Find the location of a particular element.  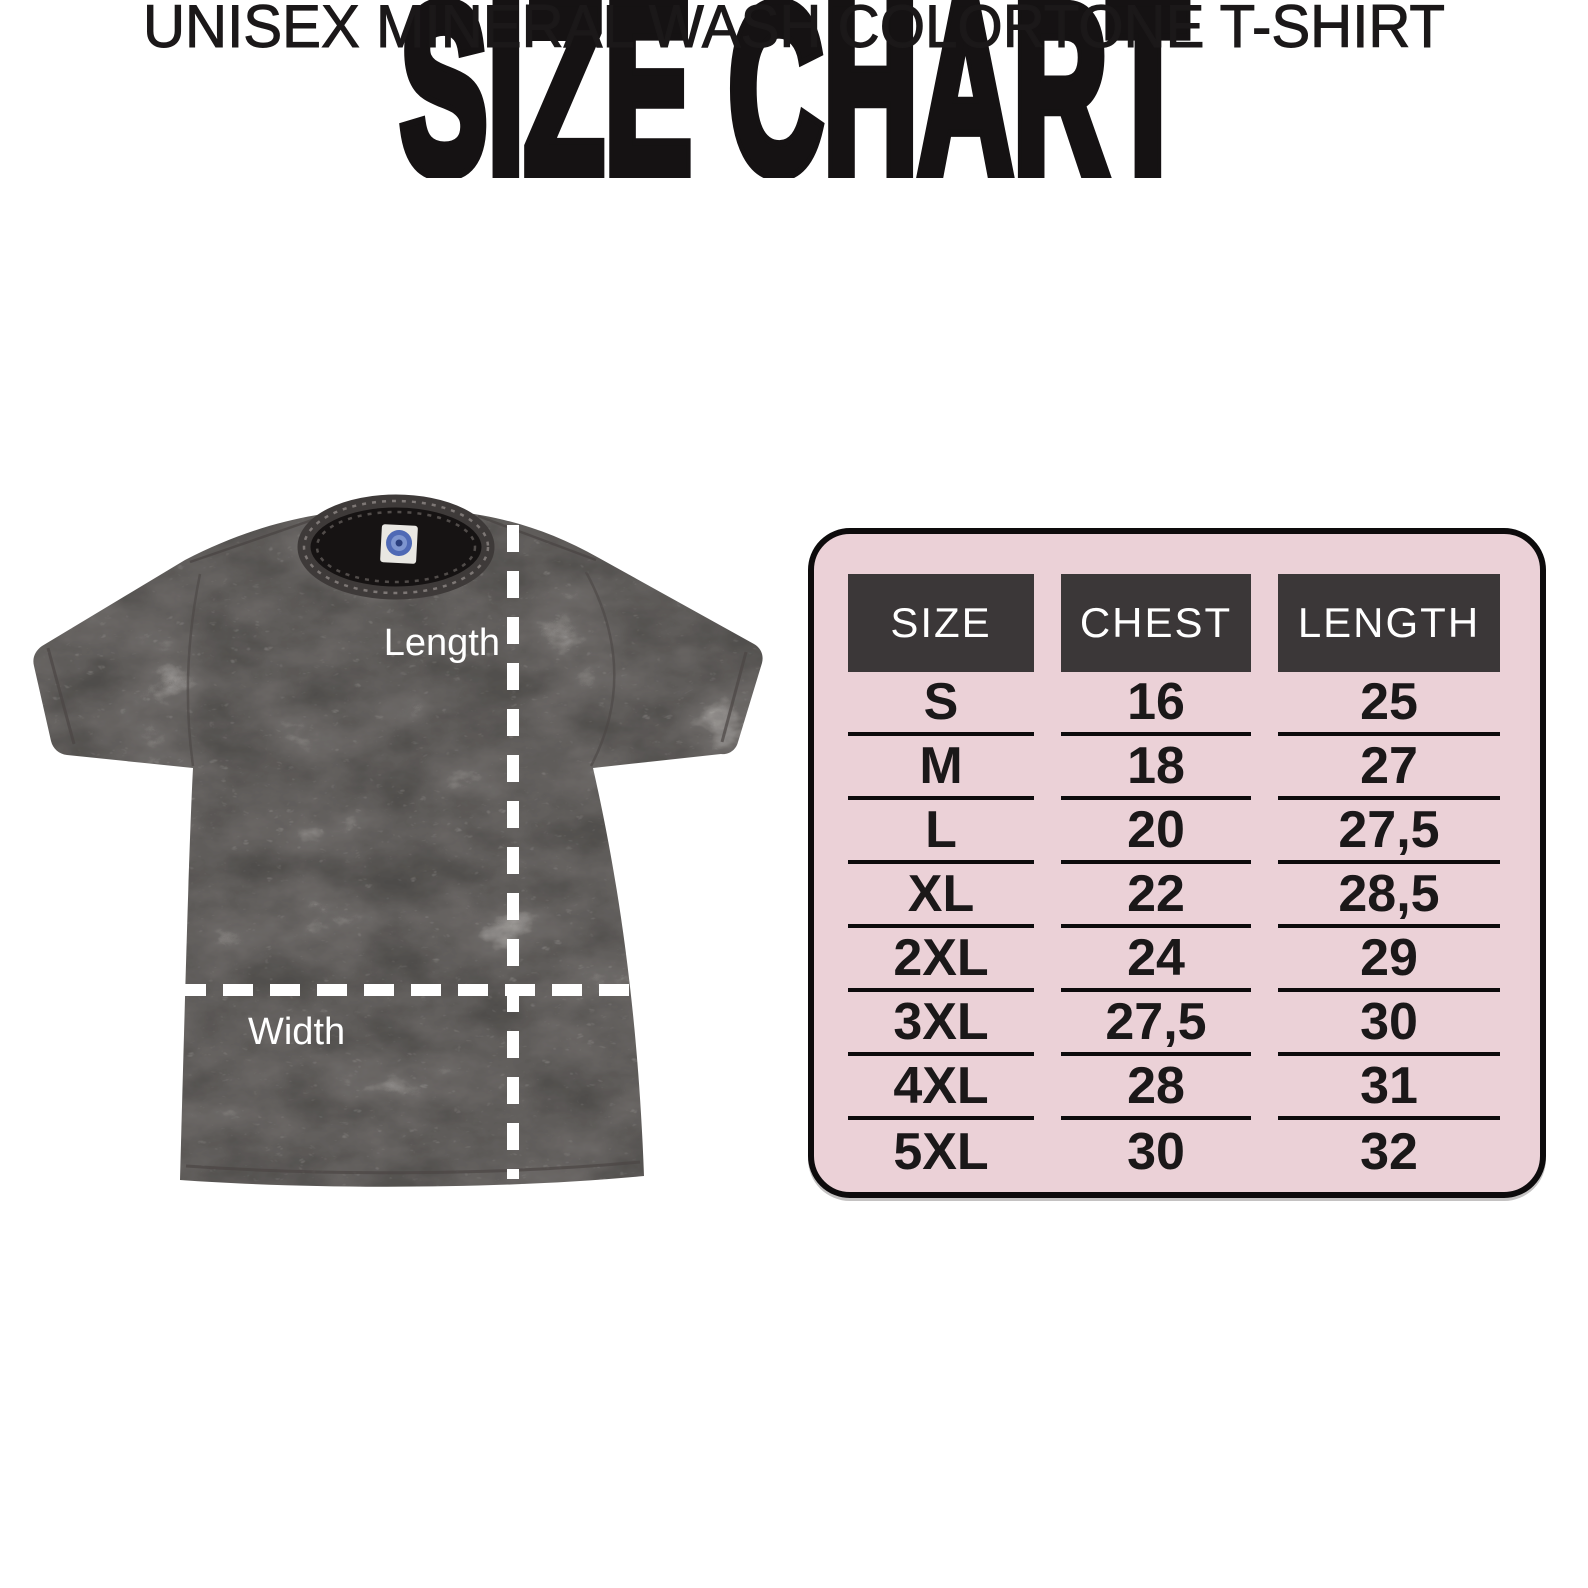

table-row: M 18 27 is located at coordinates (1174, 768).